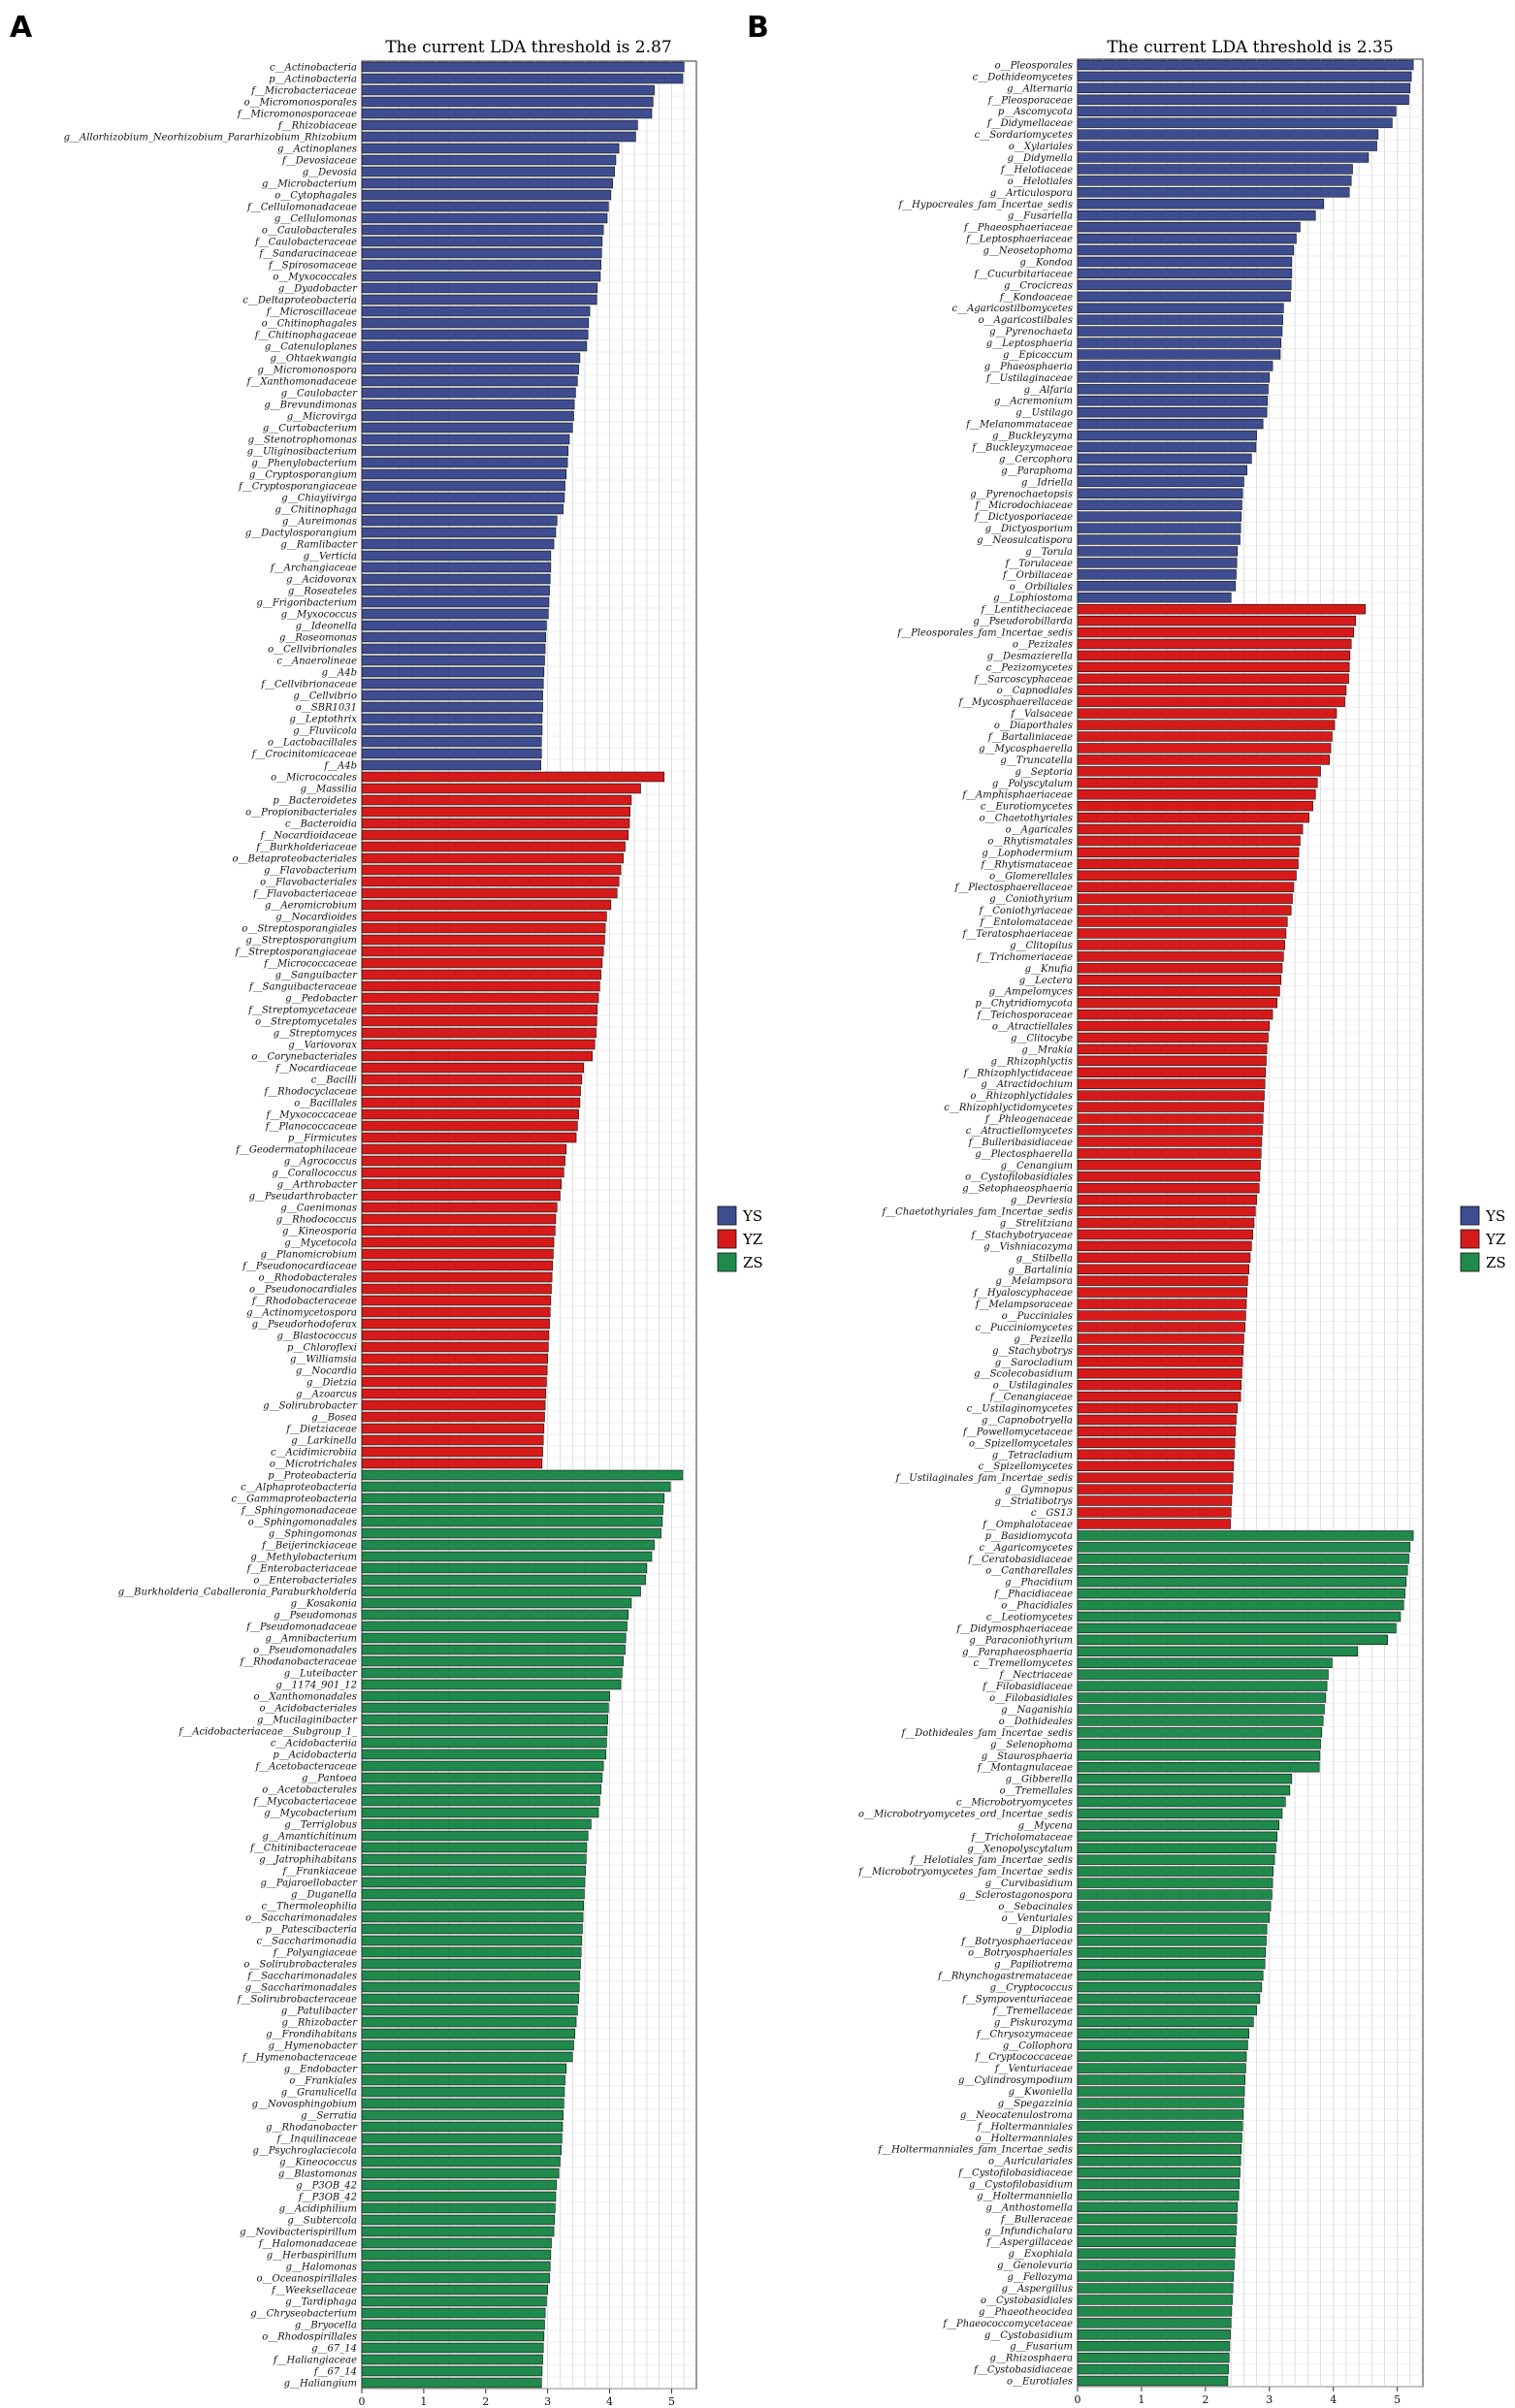 Image resolution: width=1515 pixels, height=2408 pixels. I want to click on bar-g-curvibasidium, so click(1175, 1883).